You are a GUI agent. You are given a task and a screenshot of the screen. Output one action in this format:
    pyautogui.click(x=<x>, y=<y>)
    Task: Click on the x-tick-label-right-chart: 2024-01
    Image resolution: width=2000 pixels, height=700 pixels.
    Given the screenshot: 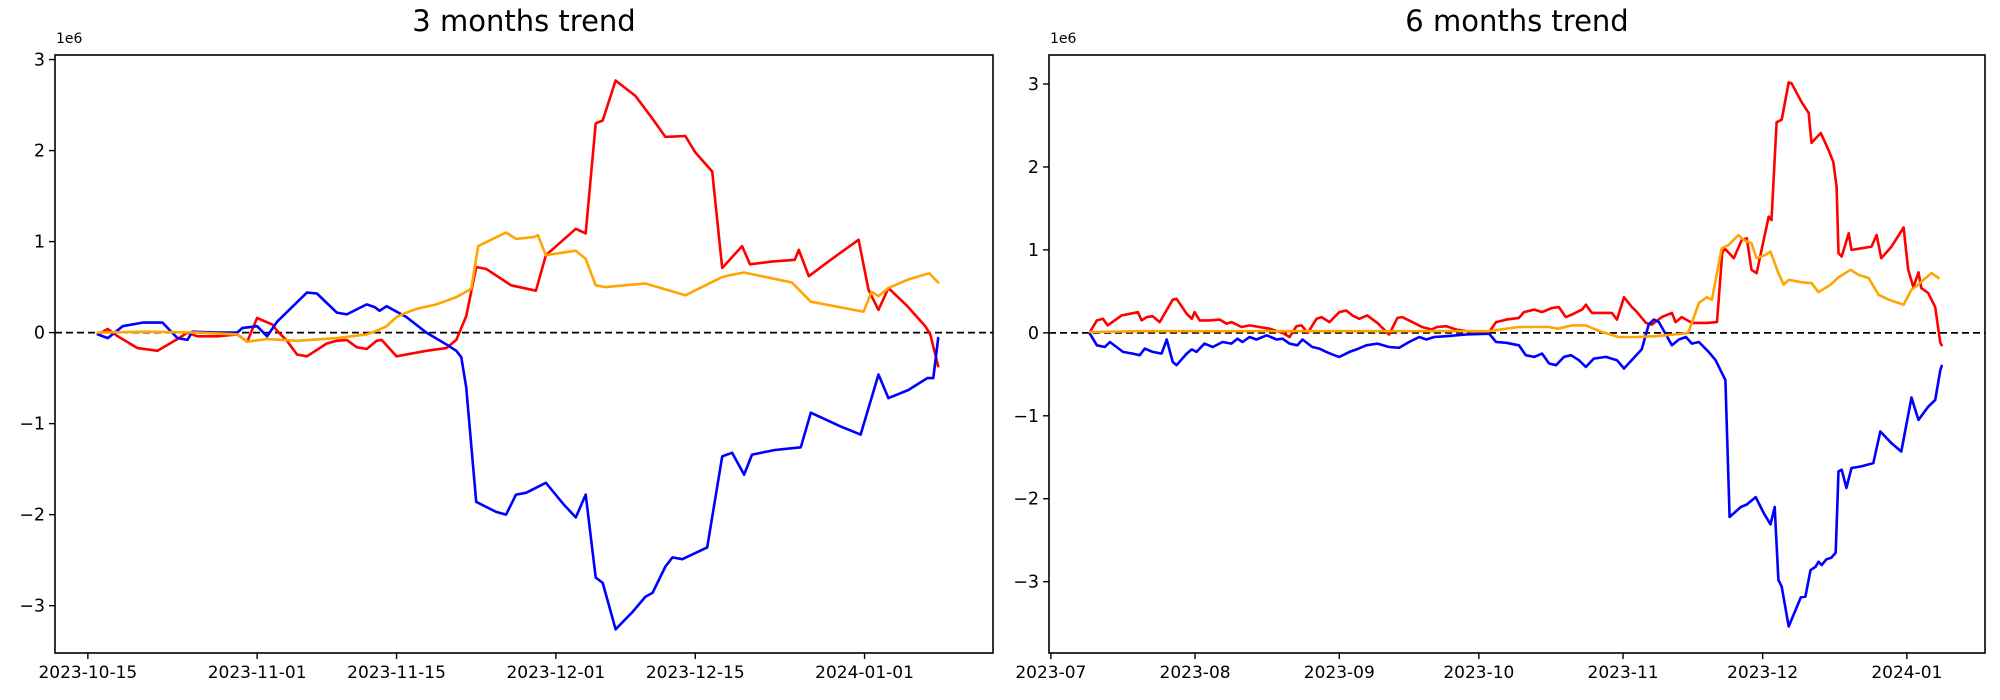 What is the action you would take?
    pyautogui.click(x=1906, y=673)
    